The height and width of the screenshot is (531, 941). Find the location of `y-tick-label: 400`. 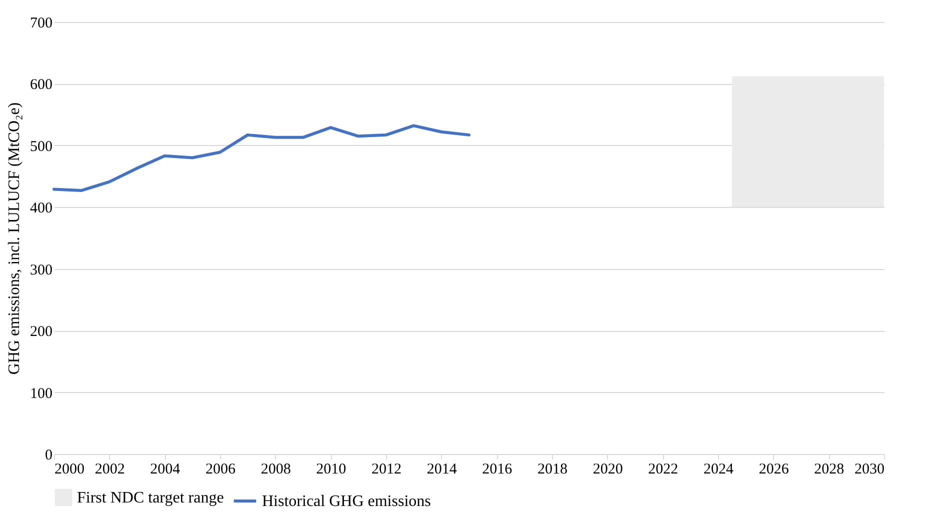

y-tick-label: 400 is located at coordinates (41, 208).